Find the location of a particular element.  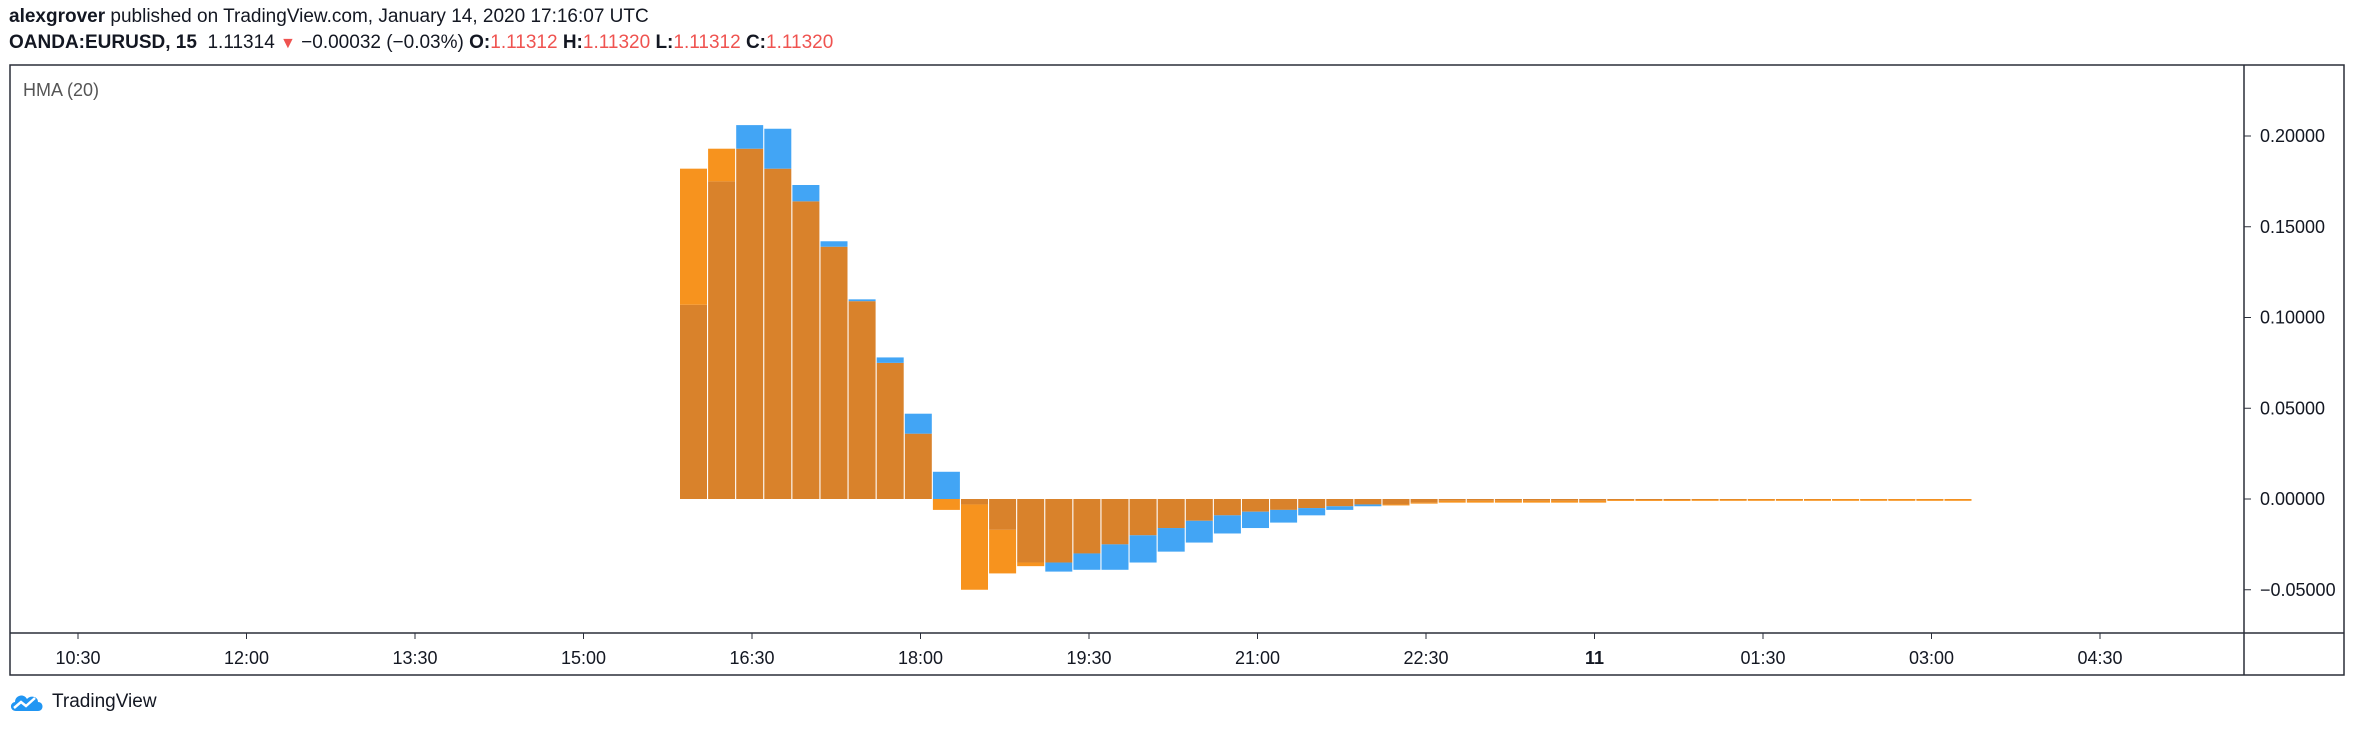

high-value: 1.11320 is located at coordinates (616, 42).